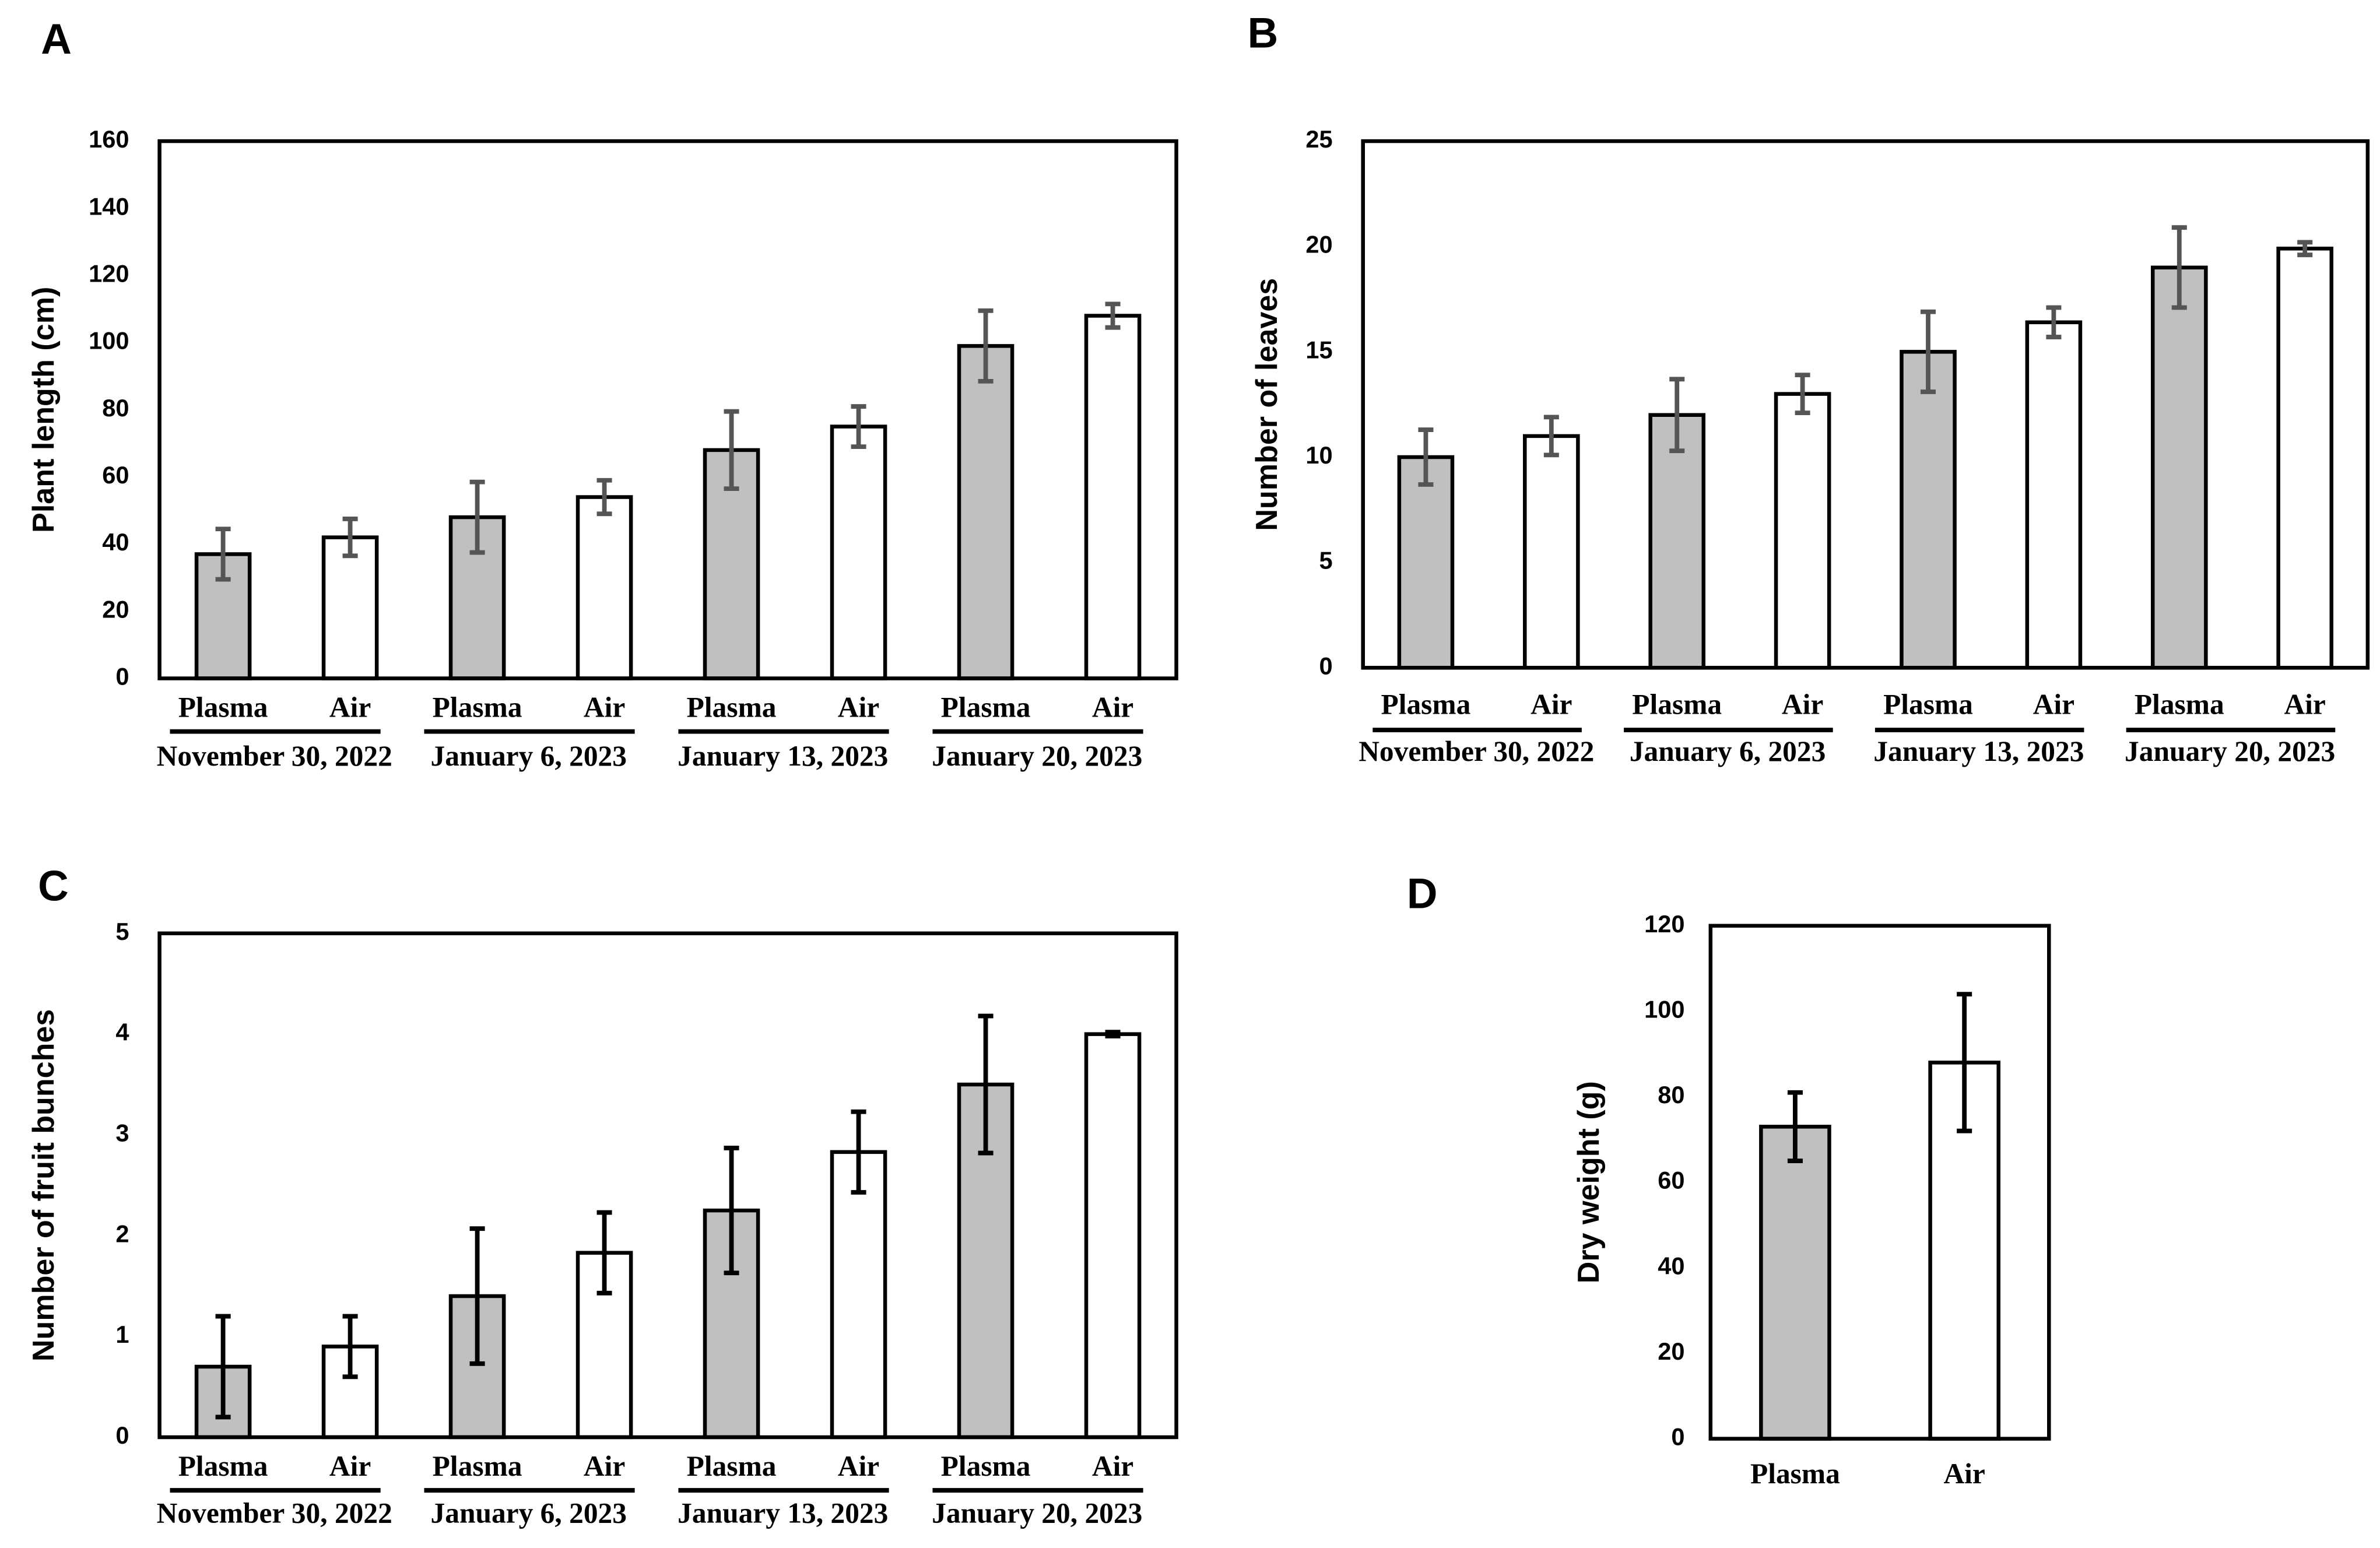  Describe the element at coordinates (1263, 33) in the screenshot. I see `panel-label: B` at that location.